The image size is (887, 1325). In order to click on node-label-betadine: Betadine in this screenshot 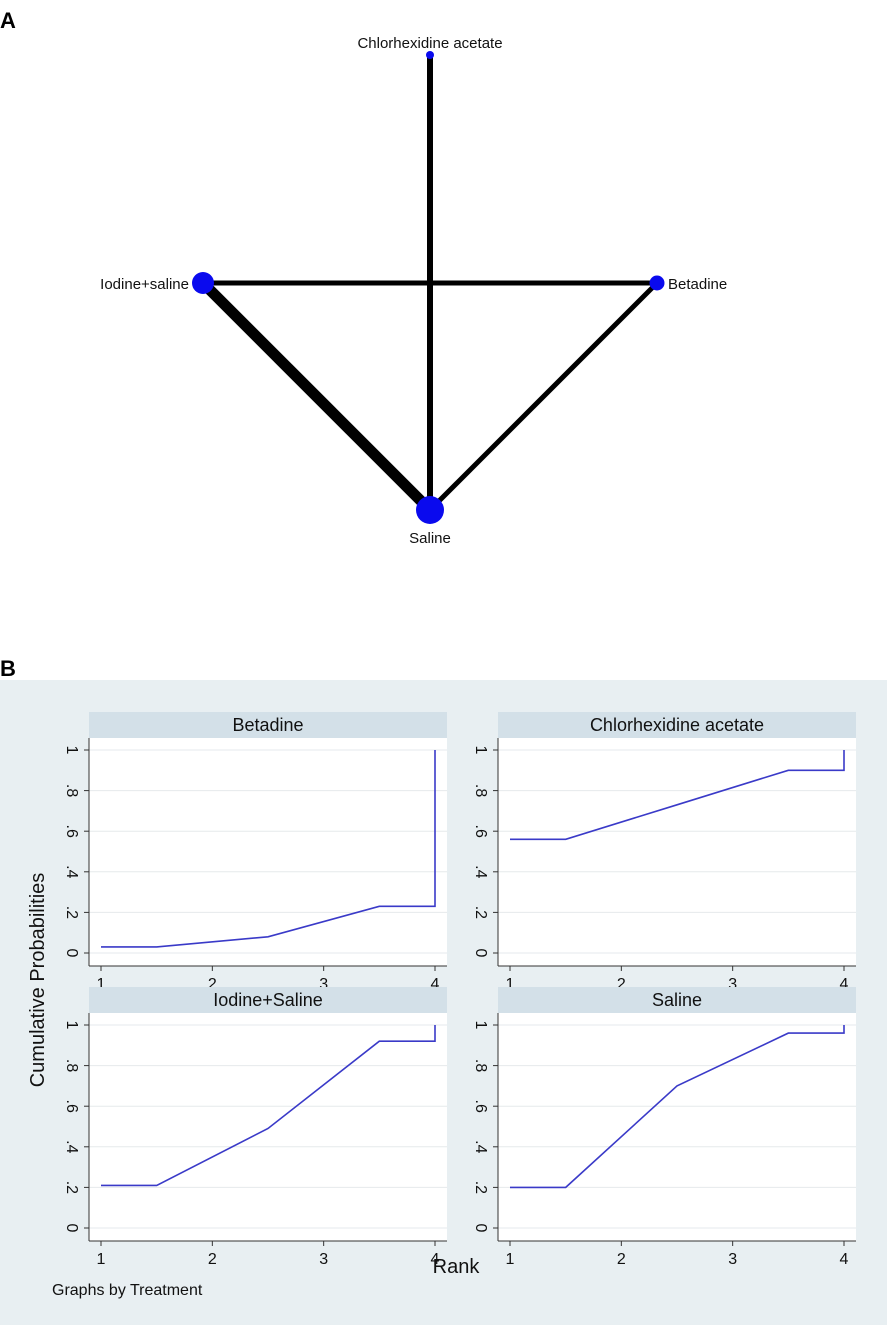, I will do `click(697, 284)`.